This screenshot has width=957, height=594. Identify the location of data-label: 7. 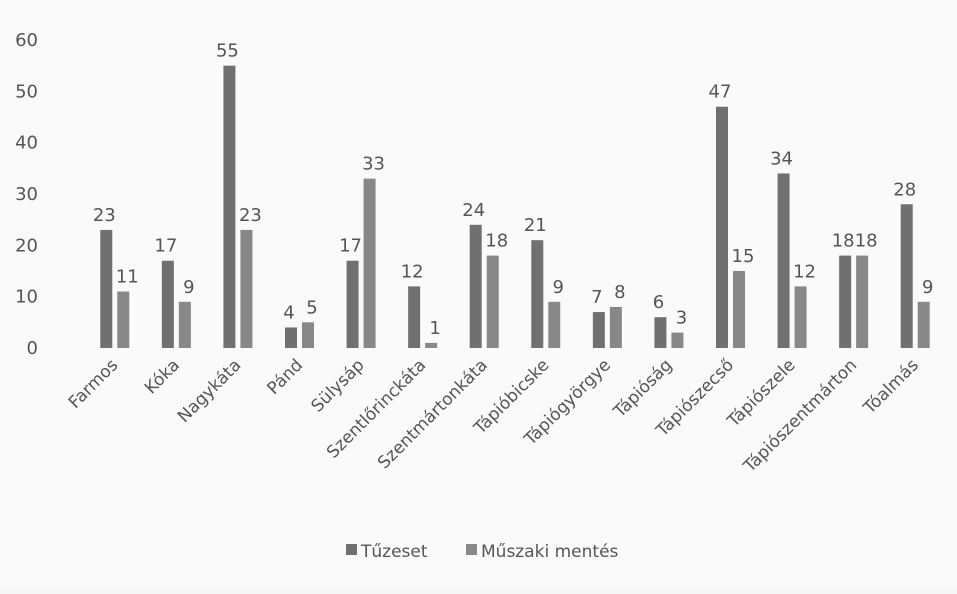
(596, 297).